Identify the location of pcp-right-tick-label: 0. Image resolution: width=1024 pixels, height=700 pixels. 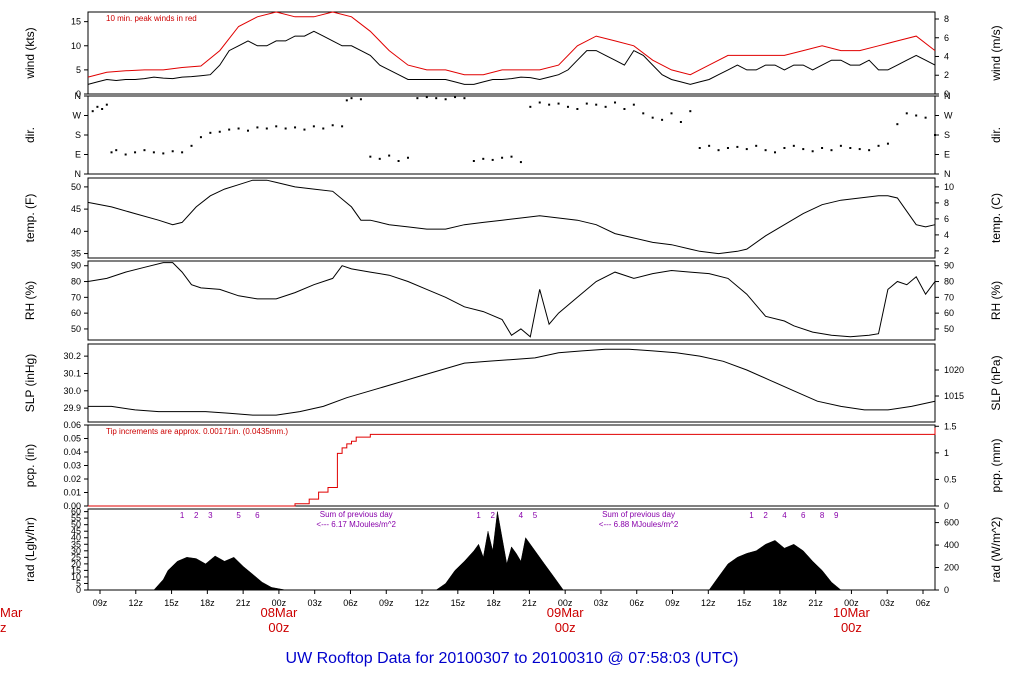
(946, 506).